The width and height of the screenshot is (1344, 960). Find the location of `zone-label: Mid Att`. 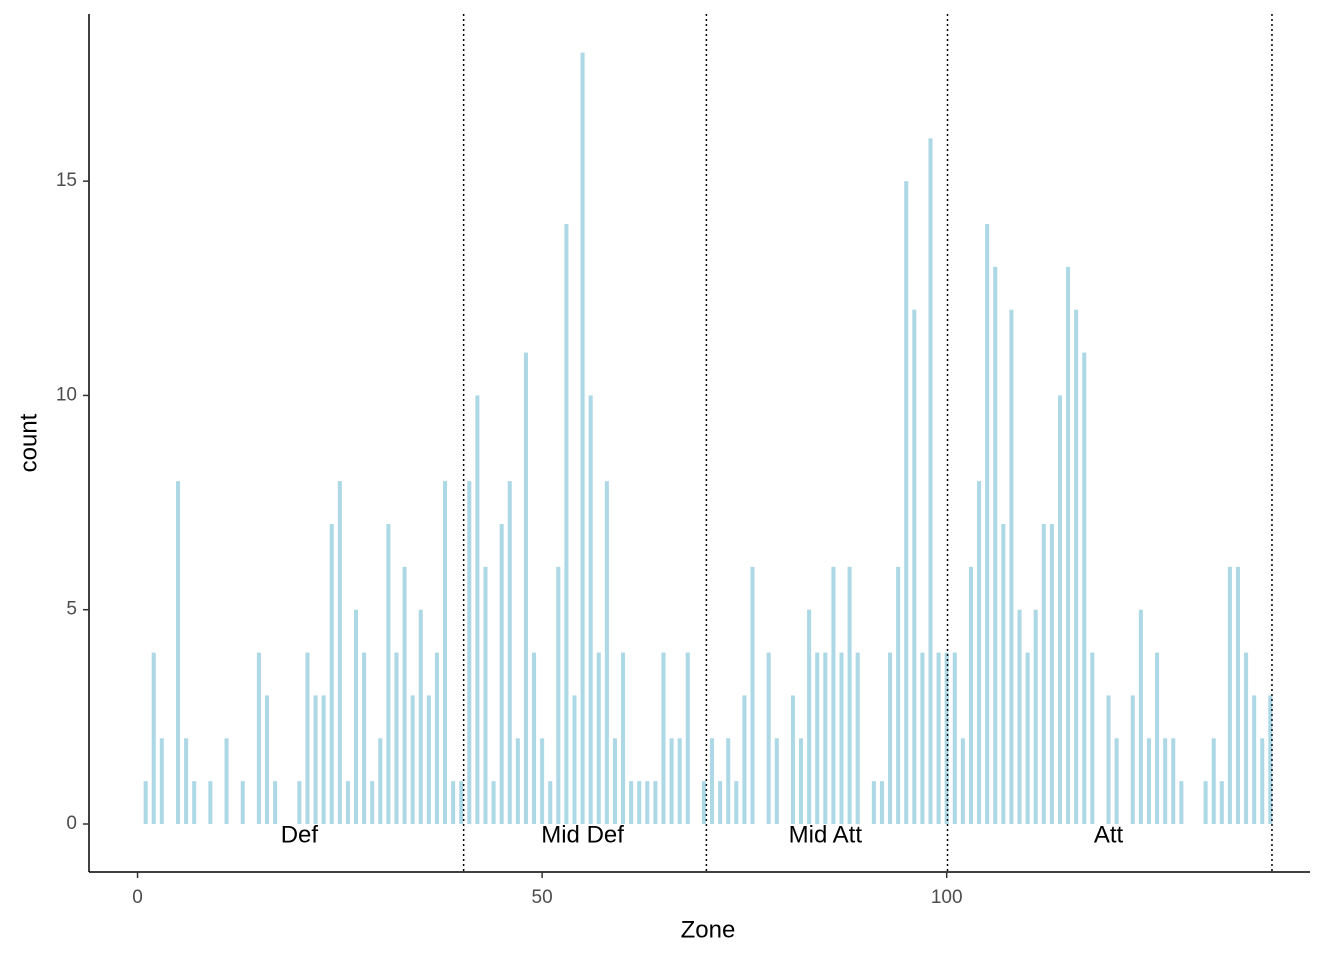

zone-label: Mid Att is located at coordinates (826, 834).